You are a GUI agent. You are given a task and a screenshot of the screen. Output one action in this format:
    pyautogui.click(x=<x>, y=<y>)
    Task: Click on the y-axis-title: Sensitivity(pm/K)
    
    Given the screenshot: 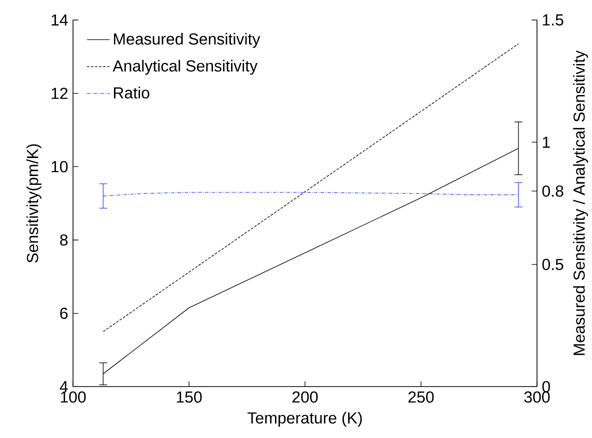 What is the action you would take?
    pyautogui.click(x=34, y=203)
    